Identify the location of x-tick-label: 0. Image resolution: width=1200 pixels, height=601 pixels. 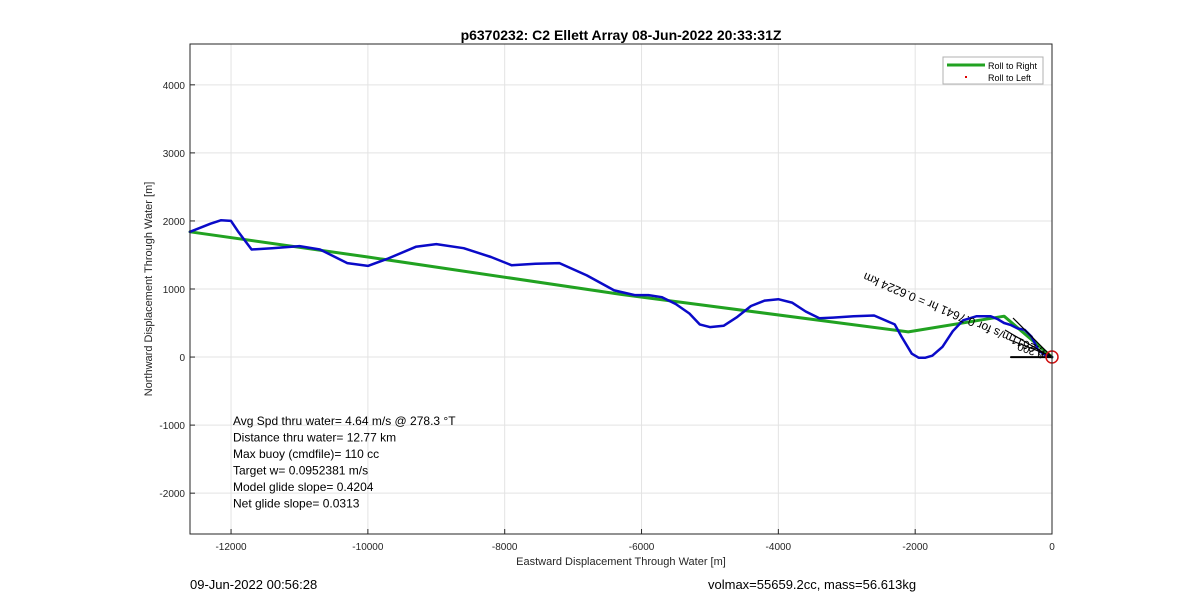
(1052, 547).